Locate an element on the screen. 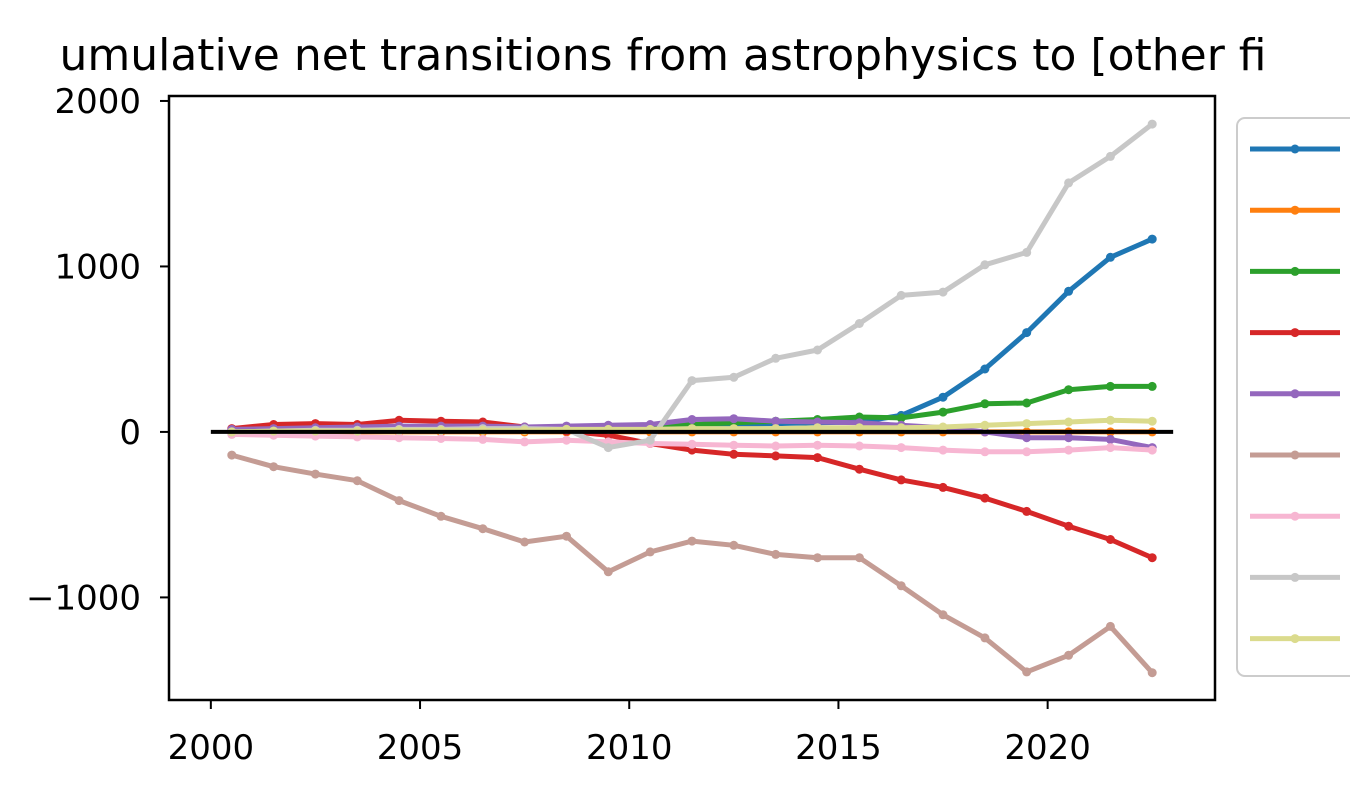  x-tick-label: 2010 is located at coordinates (629, 748).